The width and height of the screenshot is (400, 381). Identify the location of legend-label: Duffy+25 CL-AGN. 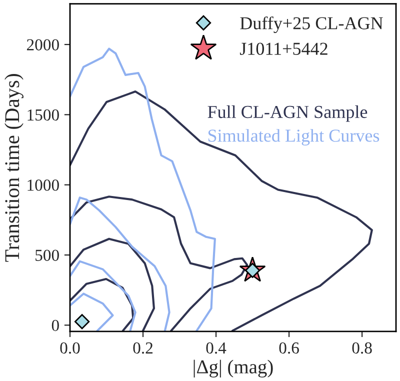
(311, 25).